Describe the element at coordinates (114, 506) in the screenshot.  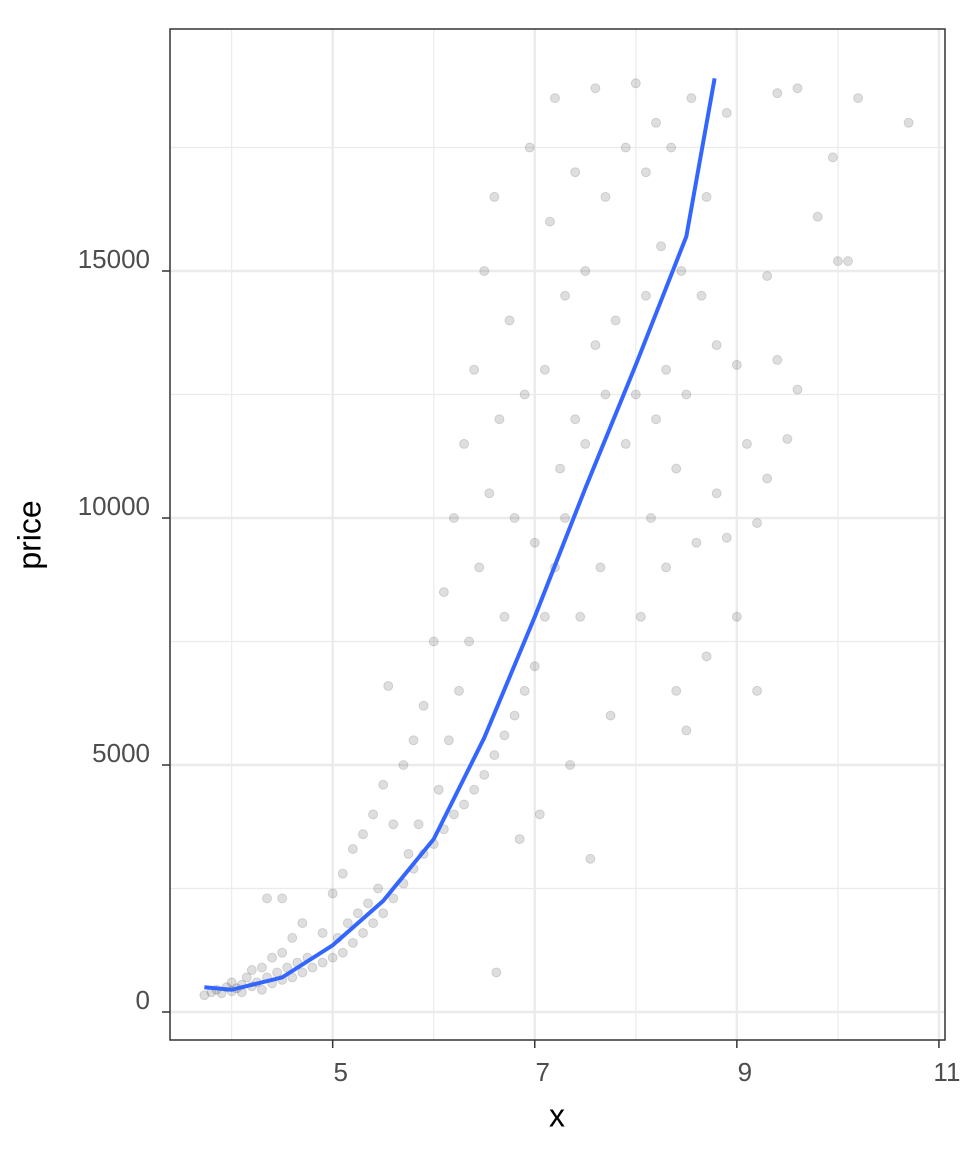
I see `y-tick-label: 10000` at that location.